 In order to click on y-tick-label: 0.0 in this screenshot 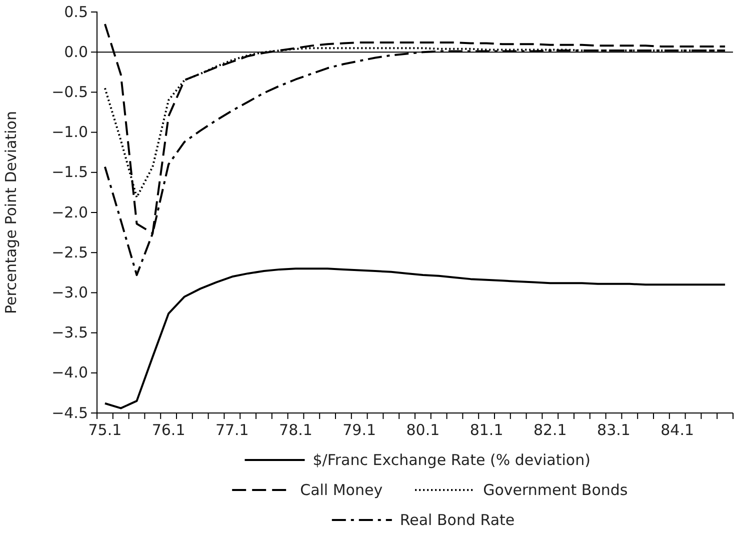, I will do `click(76, 51)`.